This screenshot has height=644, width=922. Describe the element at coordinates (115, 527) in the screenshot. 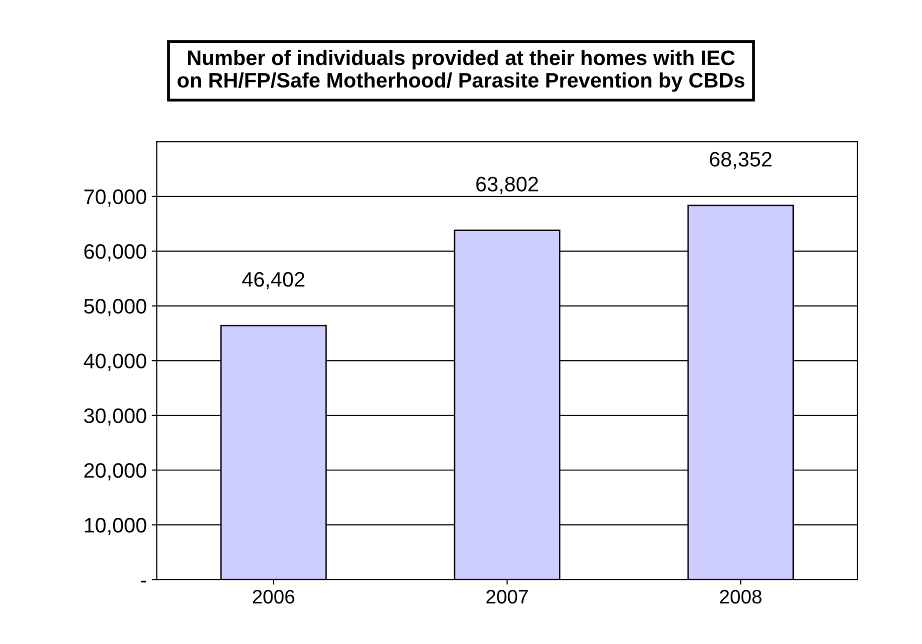

I see `y-tick-label: 10,000` at that location.